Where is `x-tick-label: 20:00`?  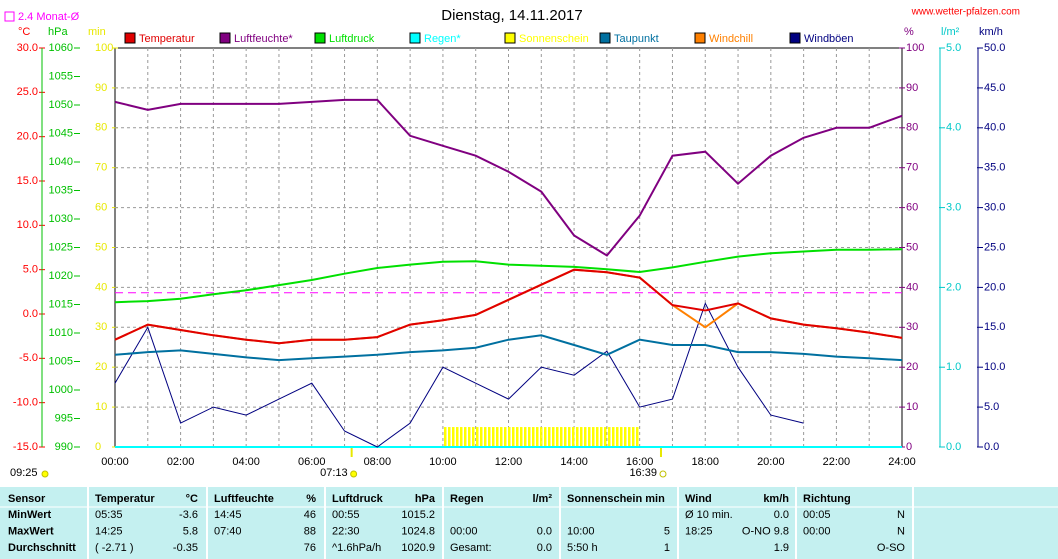 x-tick-label: 20:00 is located at coordinates (771, 462).